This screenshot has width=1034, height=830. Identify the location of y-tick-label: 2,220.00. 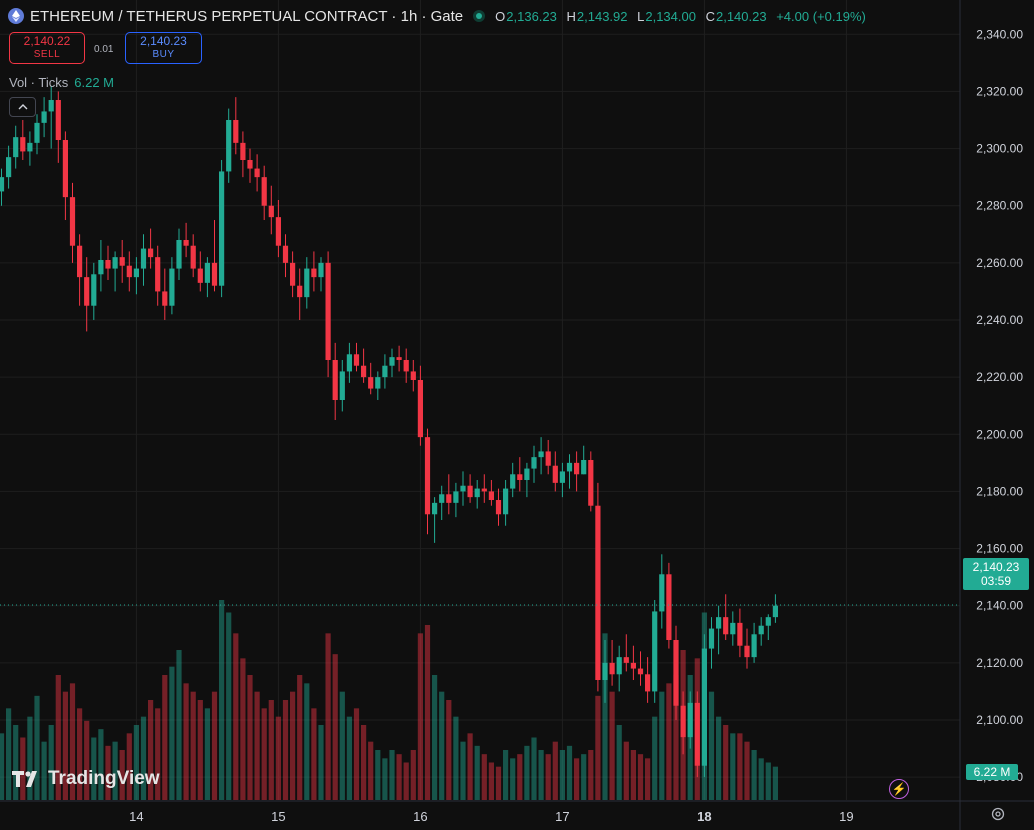
(999, 377).